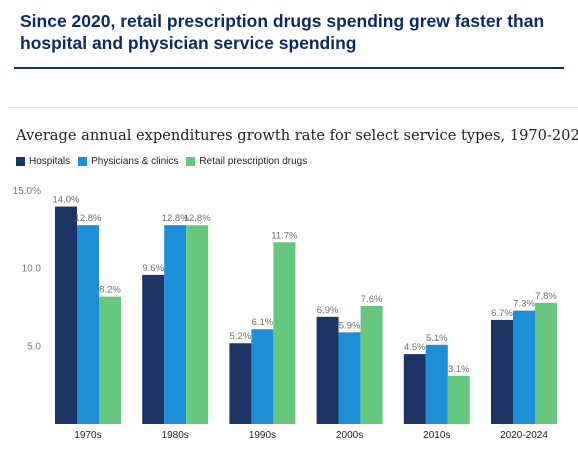  What do you see at coordinates (311, 435) in the screenshot?
I see `x-axis-labels: 1970s 1980s 1990s 2000s 2010s 2020-2024` at bounding box center [311, 435].